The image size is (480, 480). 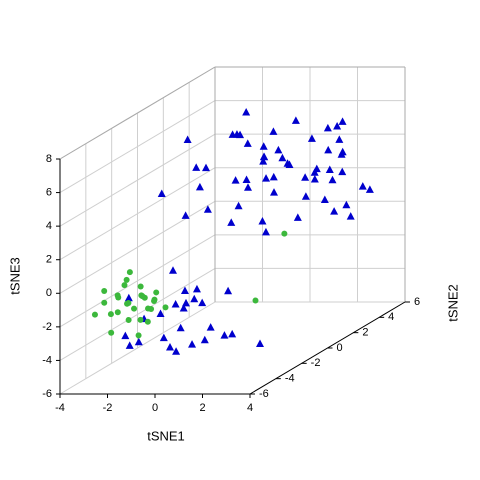 What do you see at coordinates (166, 435) in the screenshot?
I see `x-axis-label: tSNE1` at bounding box center [166, 435].